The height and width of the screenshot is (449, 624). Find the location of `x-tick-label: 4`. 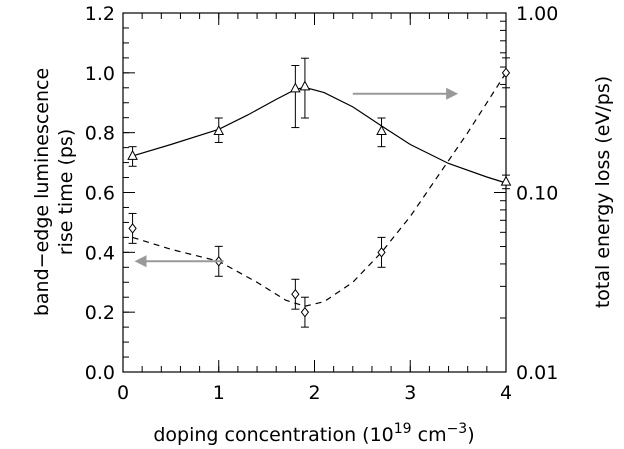

x-tick-label: 4 is located at coordinates (506, 393).